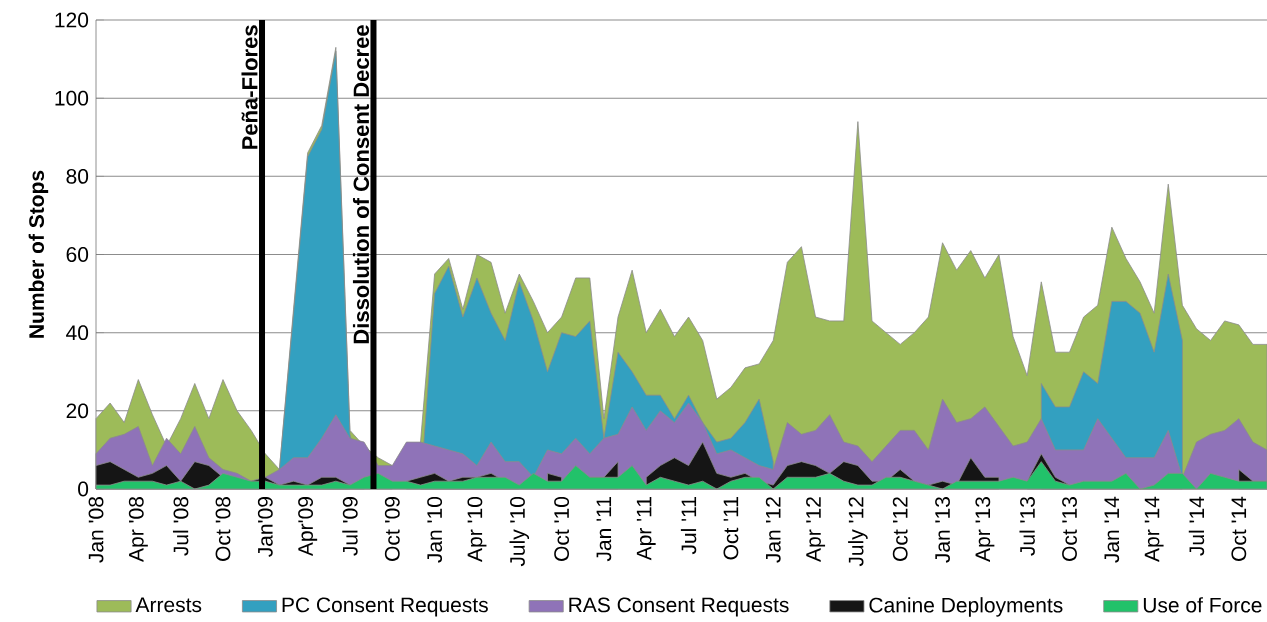 The width and height of the screenshot is (1267, 622). I want to click on x-tick-label: Oct '14, so click(1239, 528).